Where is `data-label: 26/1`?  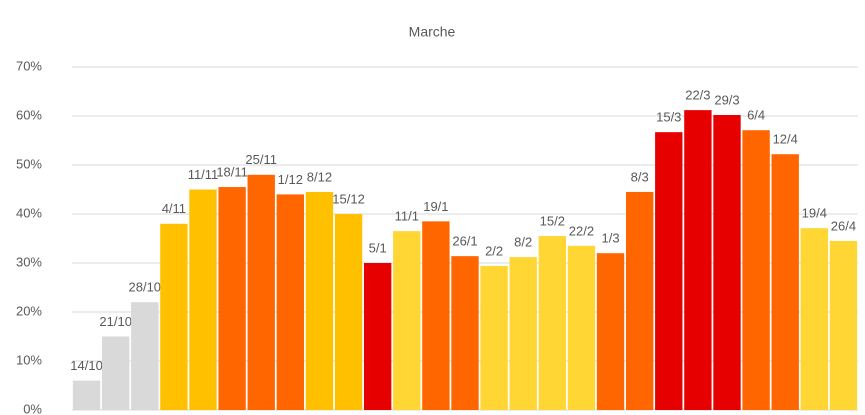
data-label: 26/1 is located at coordinates (464, 241).